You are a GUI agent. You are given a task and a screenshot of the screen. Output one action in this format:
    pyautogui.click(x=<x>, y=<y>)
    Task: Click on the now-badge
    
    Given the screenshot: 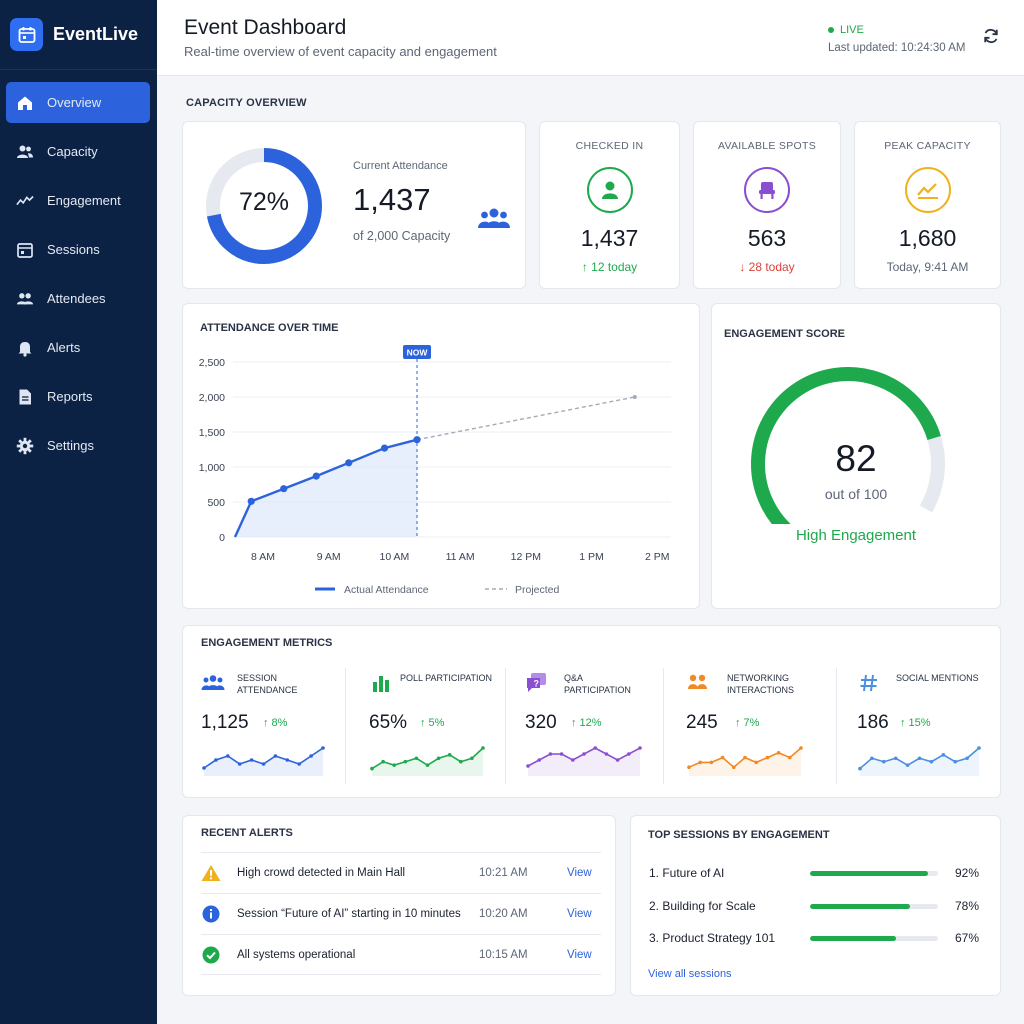 What is the action you would take?
    pyautogui.click(x=417, y=352)
    